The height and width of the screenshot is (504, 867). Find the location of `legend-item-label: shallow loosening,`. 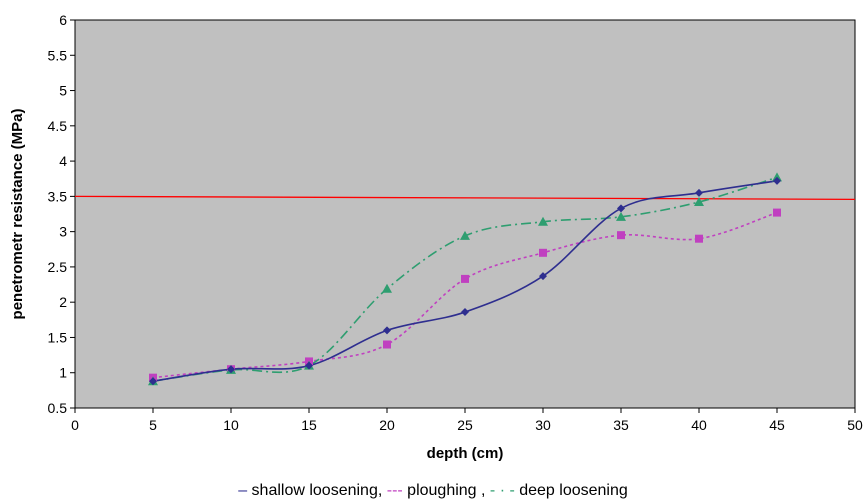

legend-item-label: shallow loosening, is located at coordinates (317, 490).